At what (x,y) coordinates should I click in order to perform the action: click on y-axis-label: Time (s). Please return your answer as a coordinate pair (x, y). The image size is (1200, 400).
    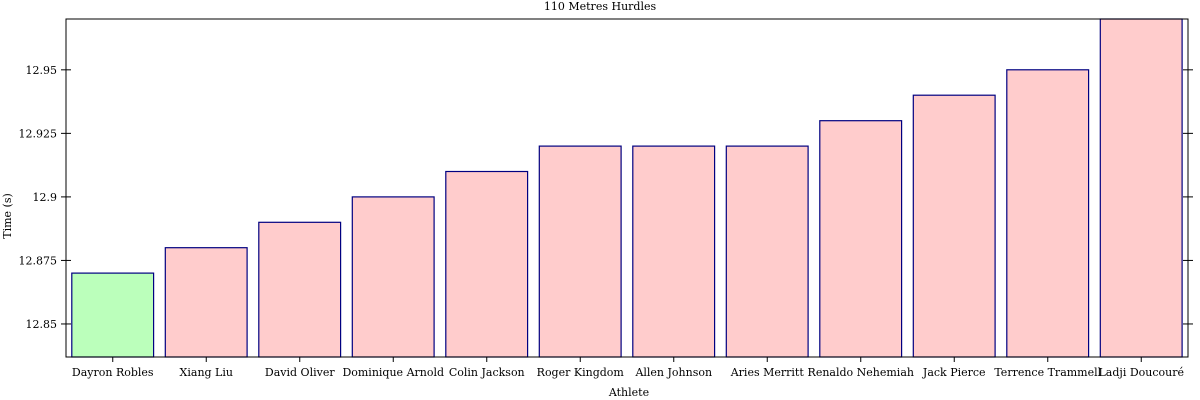
    Looking at the image, I should click on (7, 216).